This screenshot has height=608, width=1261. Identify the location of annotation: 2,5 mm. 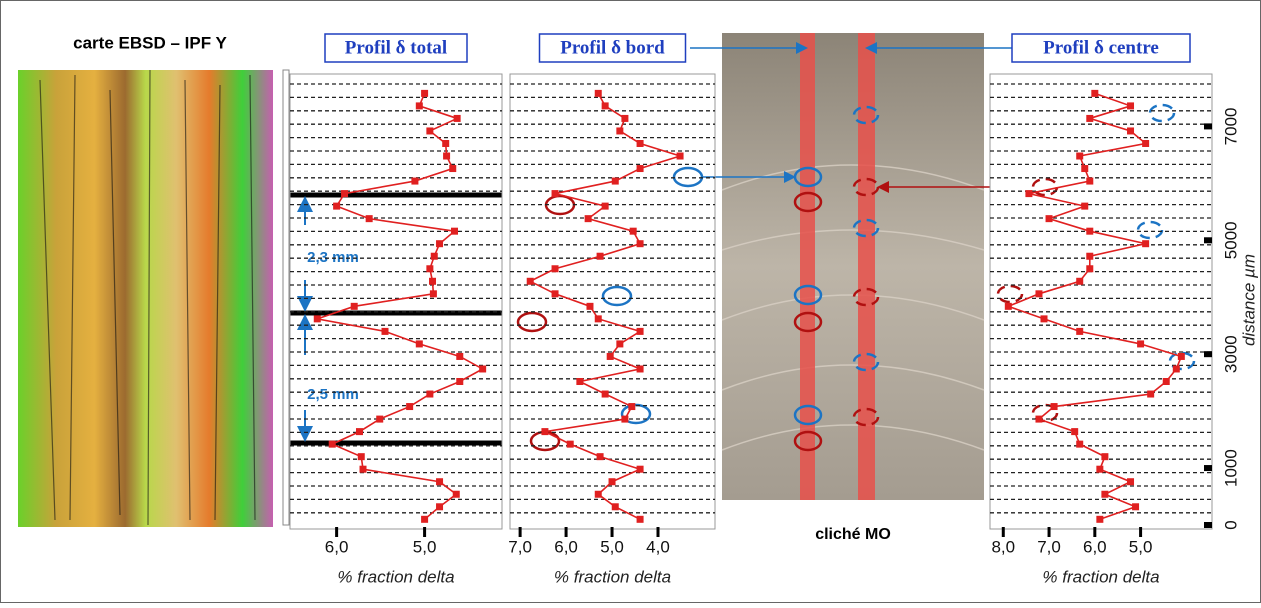
(333, 394).